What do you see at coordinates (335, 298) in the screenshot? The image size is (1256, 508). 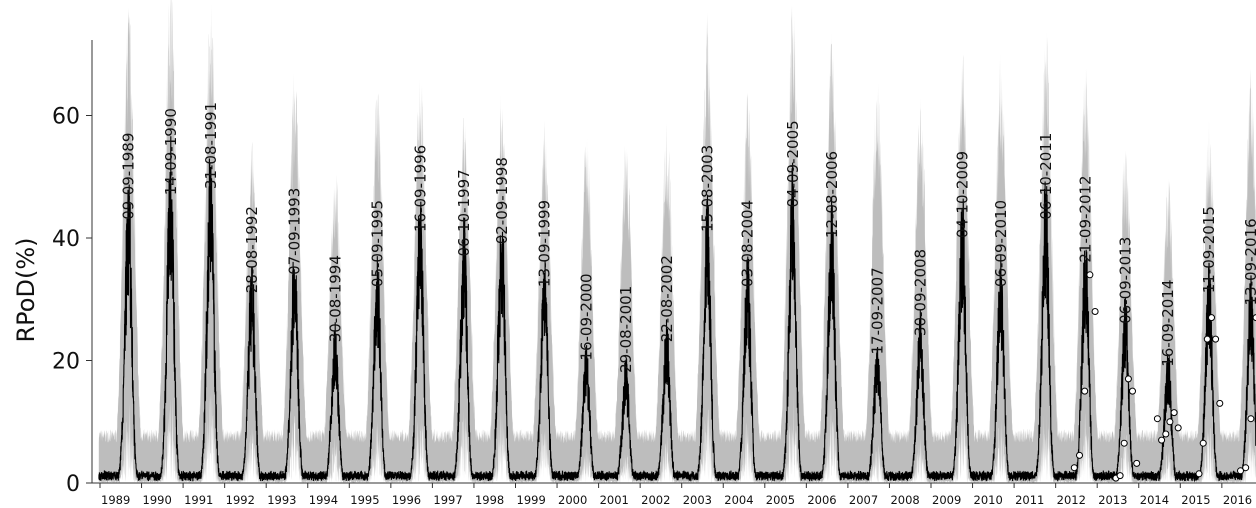 I see `peak-date-label: 30-08-1994` at bounding box center [335, 298].